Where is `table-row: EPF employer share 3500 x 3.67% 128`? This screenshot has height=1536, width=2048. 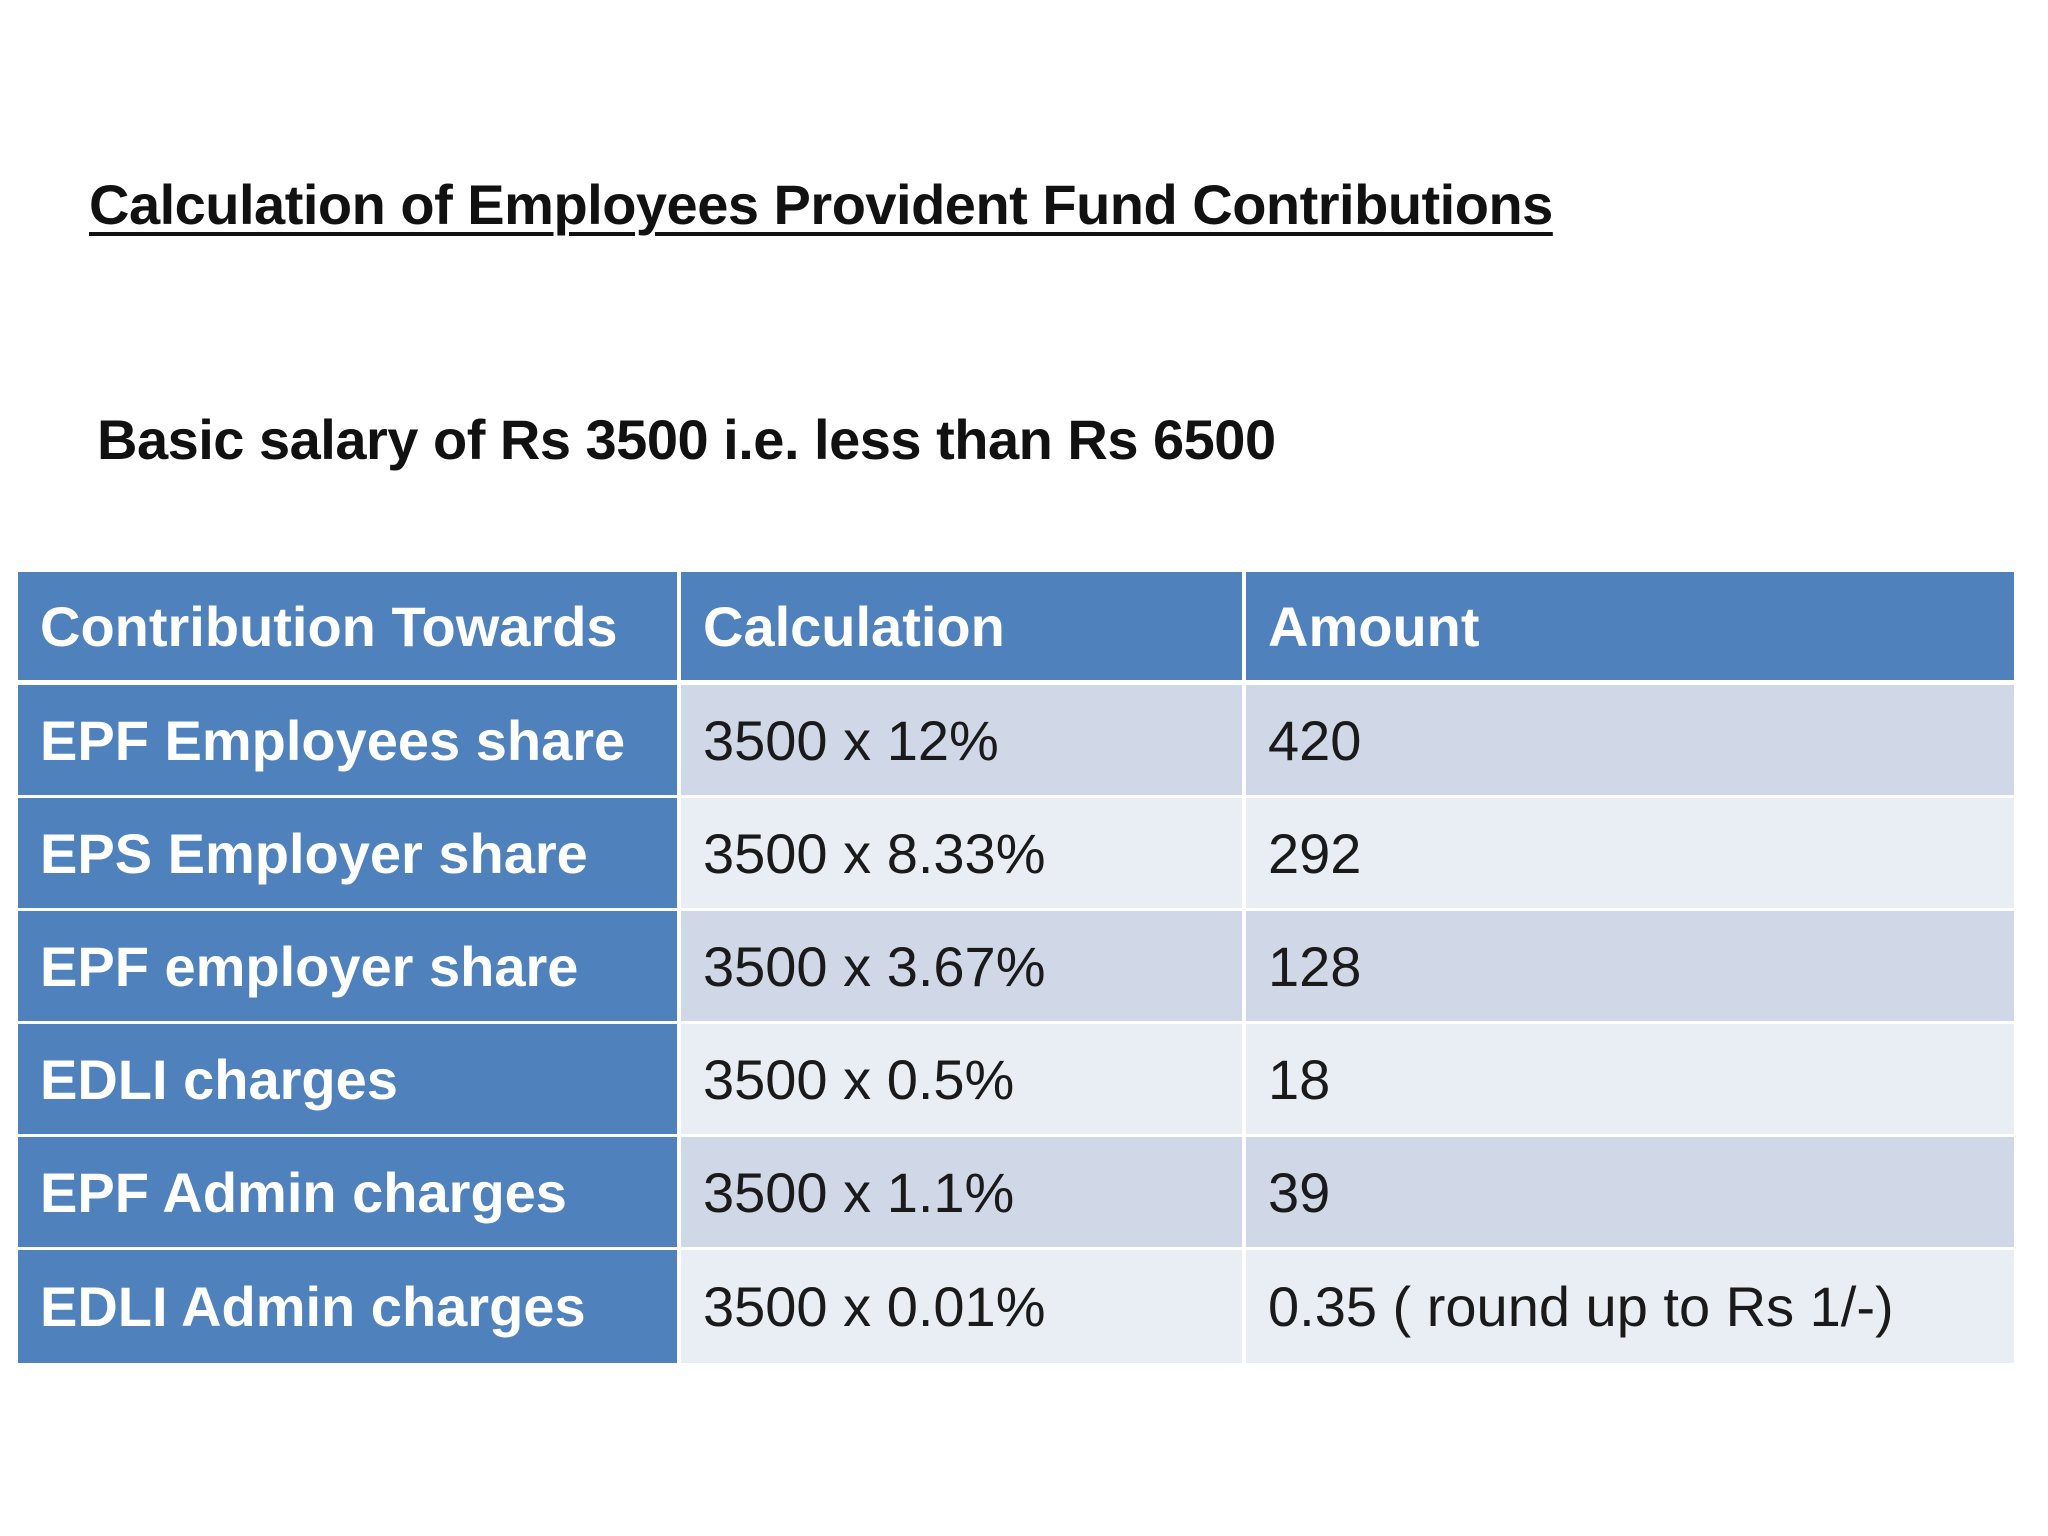 table-row: EPF employer share 3500 x 3.67% 128 is located at coordinates (1016, 967).